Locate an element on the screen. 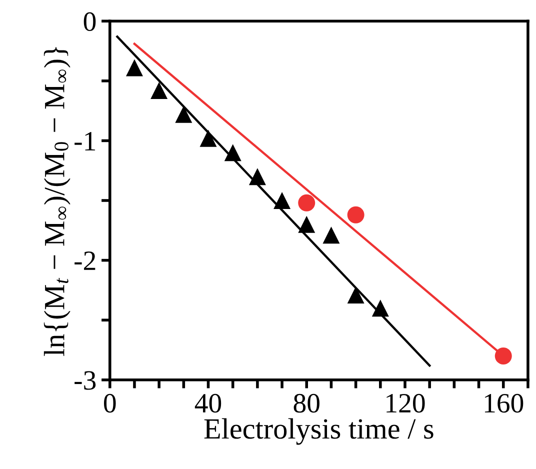  x-tick-label: 120 is located at coordinates (405, 403).